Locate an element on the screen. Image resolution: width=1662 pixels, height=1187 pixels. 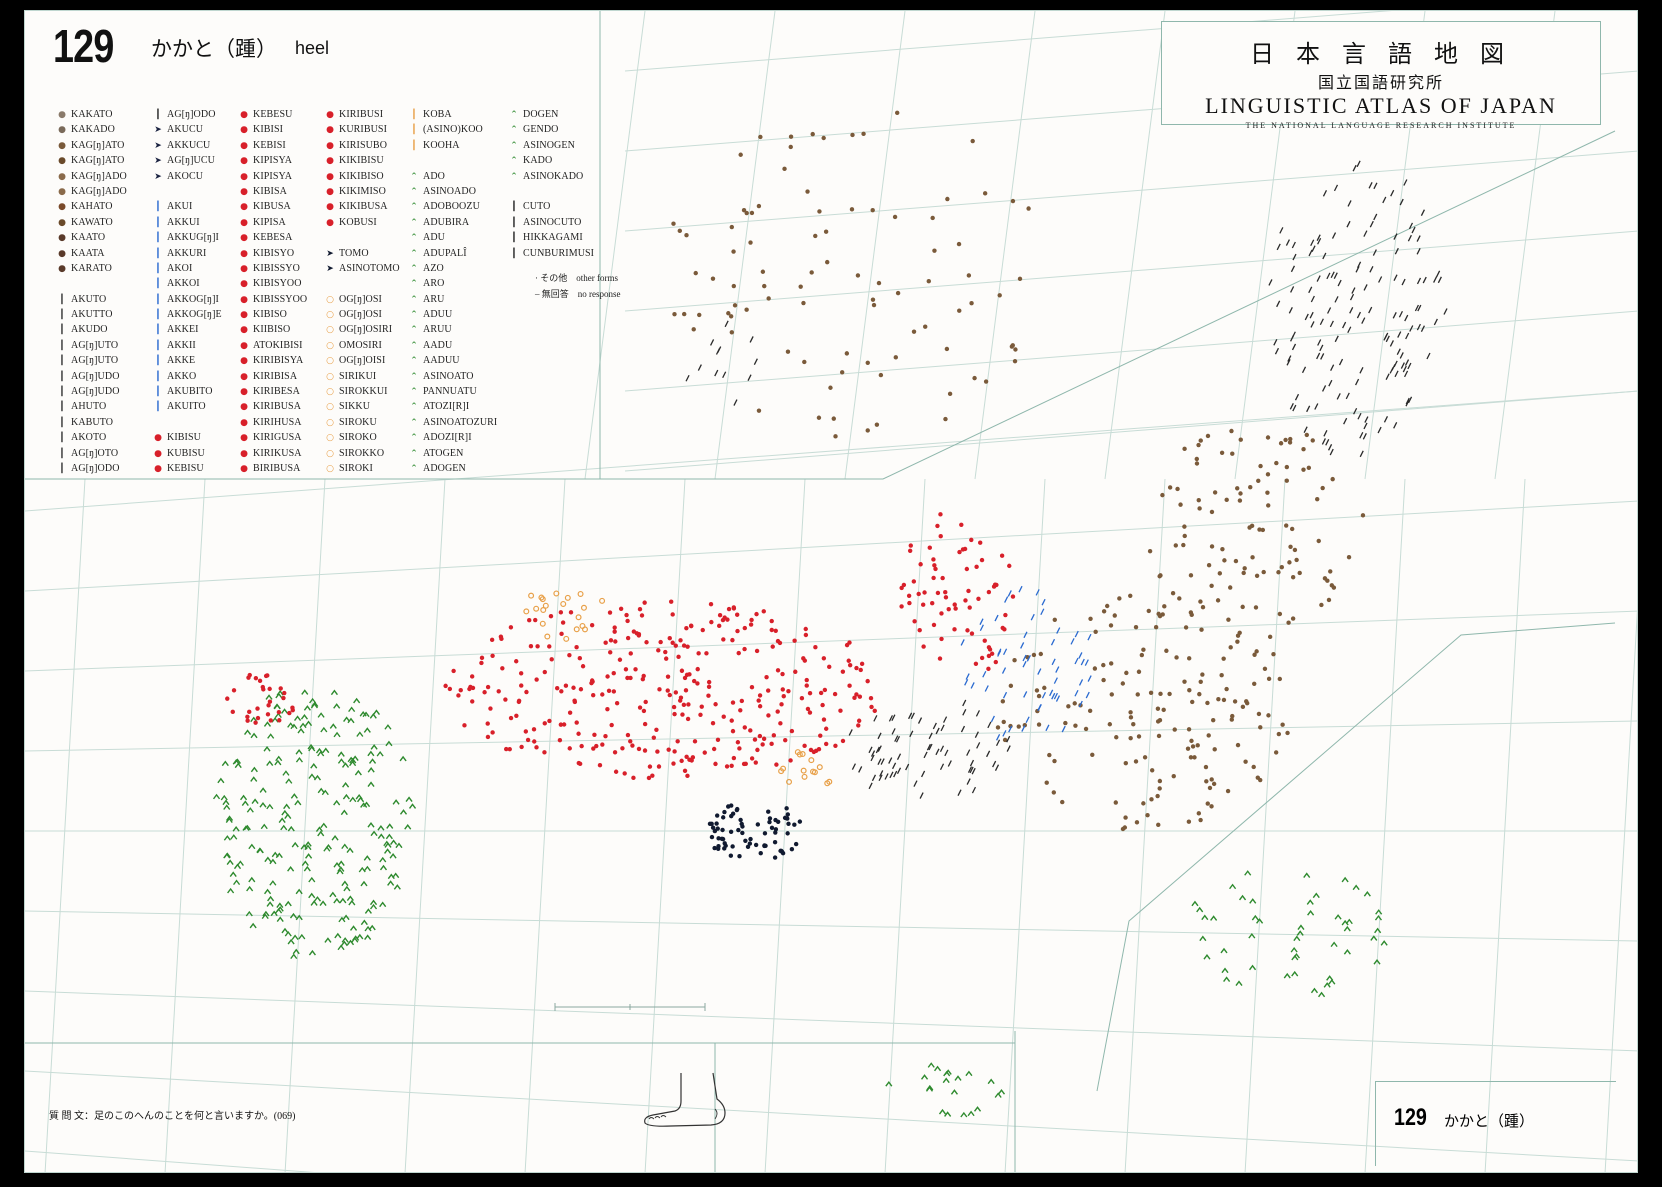
legend-label: ADUBIRA is located at coordinates (446, 222).